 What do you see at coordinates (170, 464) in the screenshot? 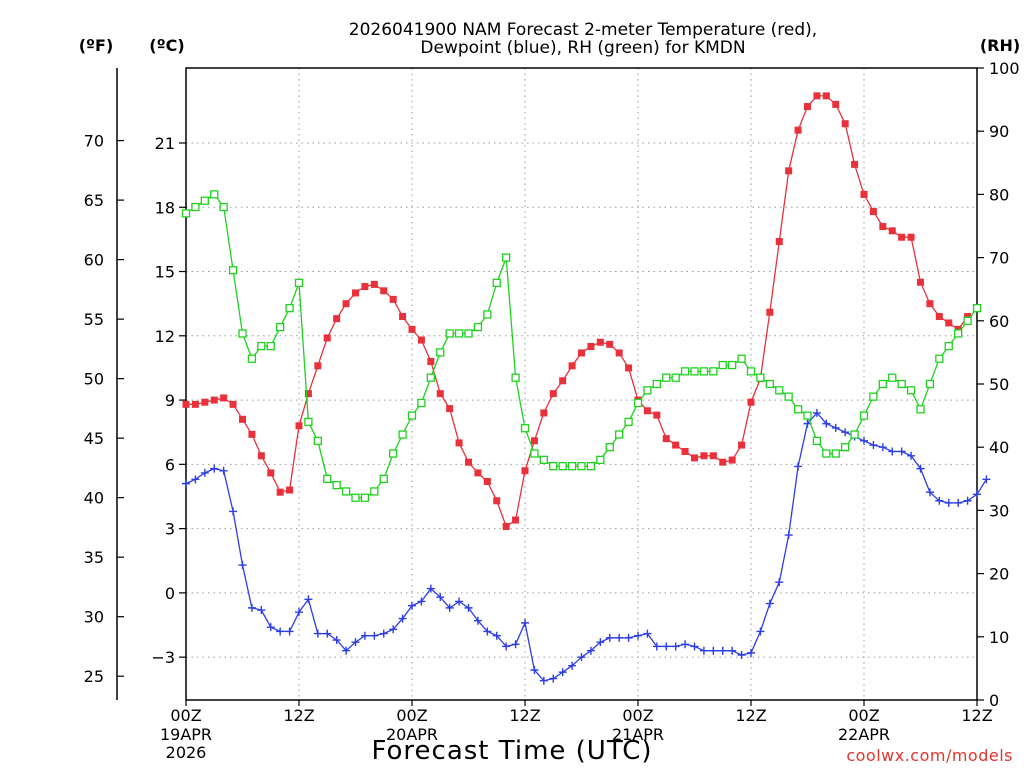
I see `celsius-tick-label: 6` at bounding box center [170, 464].